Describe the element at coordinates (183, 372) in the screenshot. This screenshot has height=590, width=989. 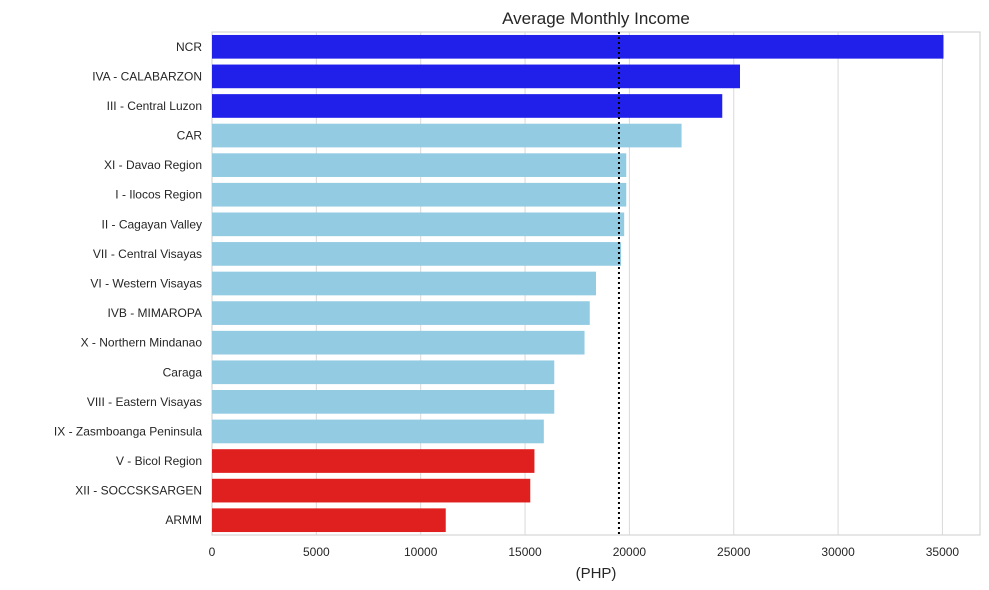
I see `y-category-label: Caraga` at that location.